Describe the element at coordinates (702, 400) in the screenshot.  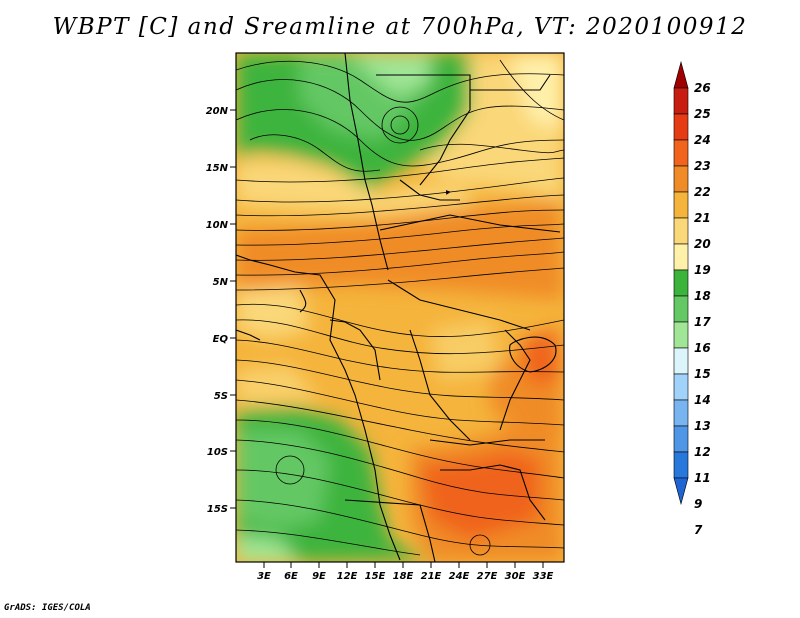
I see `colorbar-label: 14` at that location.